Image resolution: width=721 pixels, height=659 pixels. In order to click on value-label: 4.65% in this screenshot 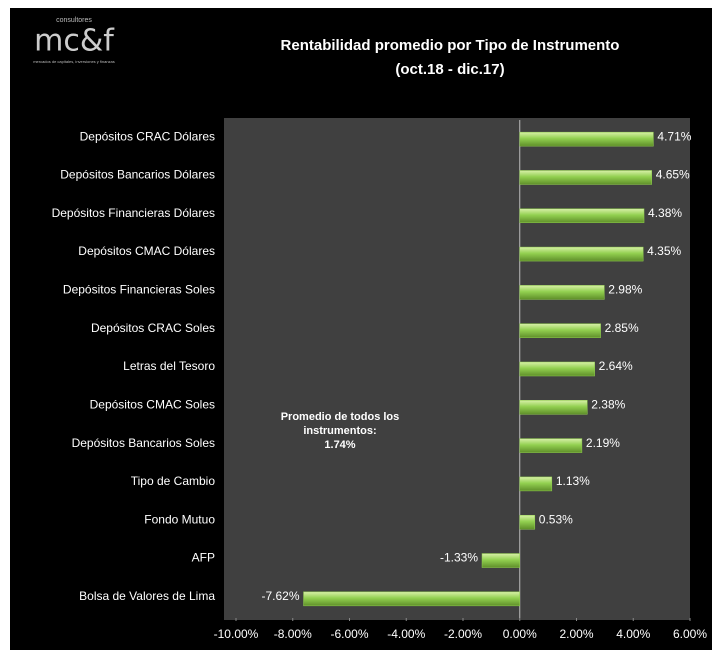, I will do `click(673, 175)`.